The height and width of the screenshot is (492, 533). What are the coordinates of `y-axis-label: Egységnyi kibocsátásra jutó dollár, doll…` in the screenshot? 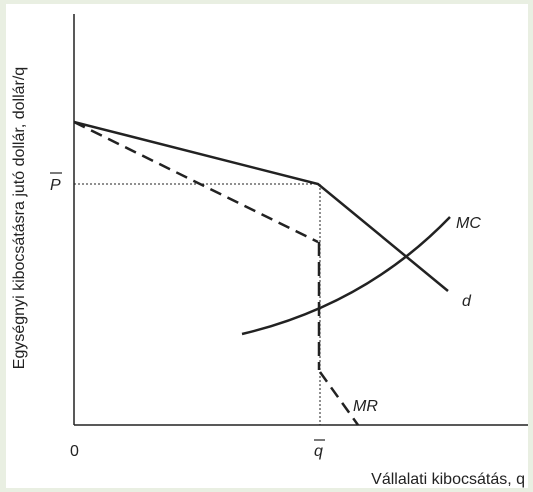 It's located at (19, 218).